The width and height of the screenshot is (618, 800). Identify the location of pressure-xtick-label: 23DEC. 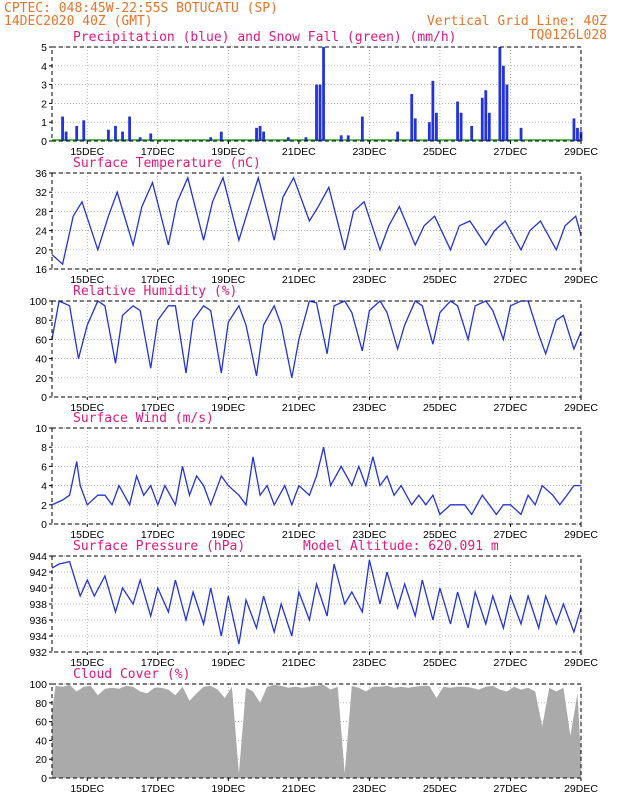
(369, 663).